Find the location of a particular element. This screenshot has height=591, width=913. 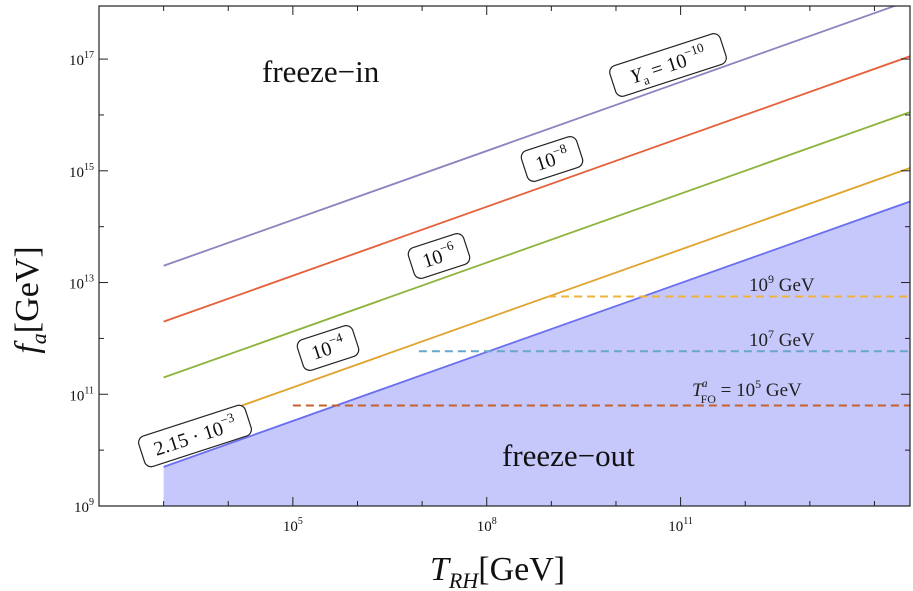

tfo-label-1e9: 109 GeV is located at coordinates (782, 284).